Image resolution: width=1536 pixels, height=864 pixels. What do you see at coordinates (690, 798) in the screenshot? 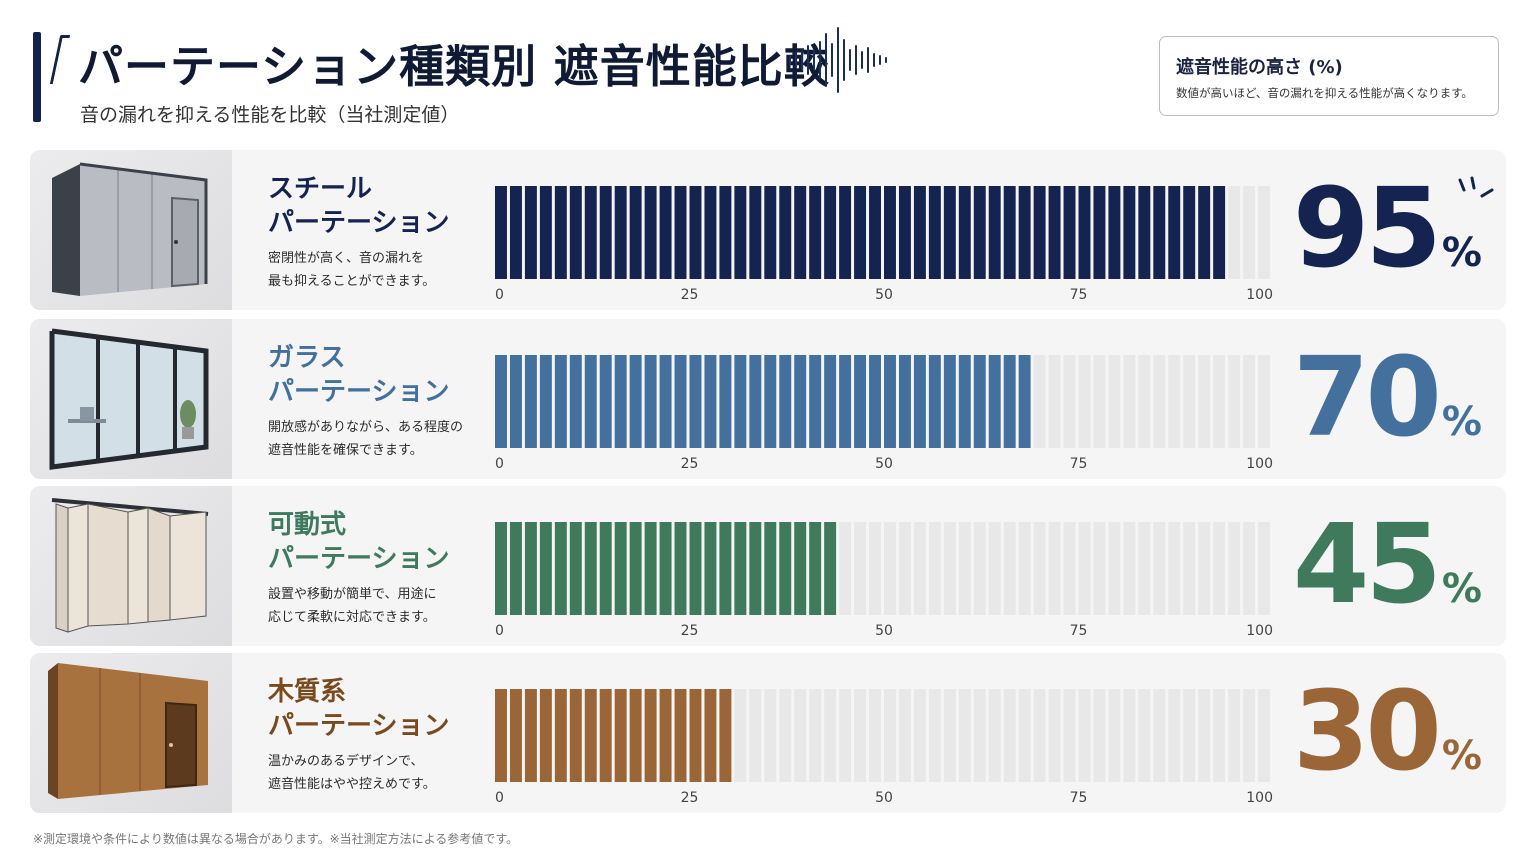
I see `x-tick-label: 25` at bounding box center [690, 798].